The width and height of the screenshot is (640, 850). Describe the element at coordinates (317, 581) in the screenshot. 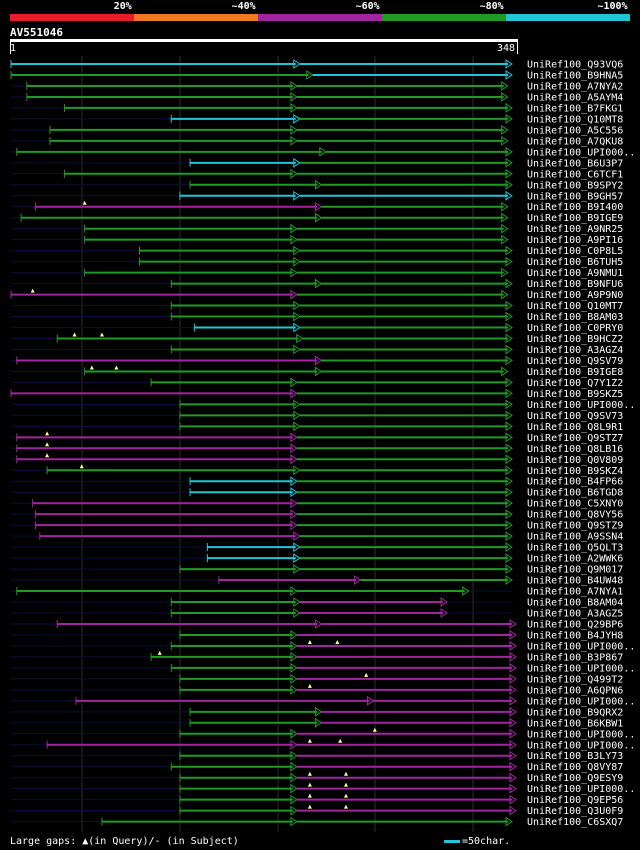

I see `hit-row: UniRef100_B4UW48` at that location.